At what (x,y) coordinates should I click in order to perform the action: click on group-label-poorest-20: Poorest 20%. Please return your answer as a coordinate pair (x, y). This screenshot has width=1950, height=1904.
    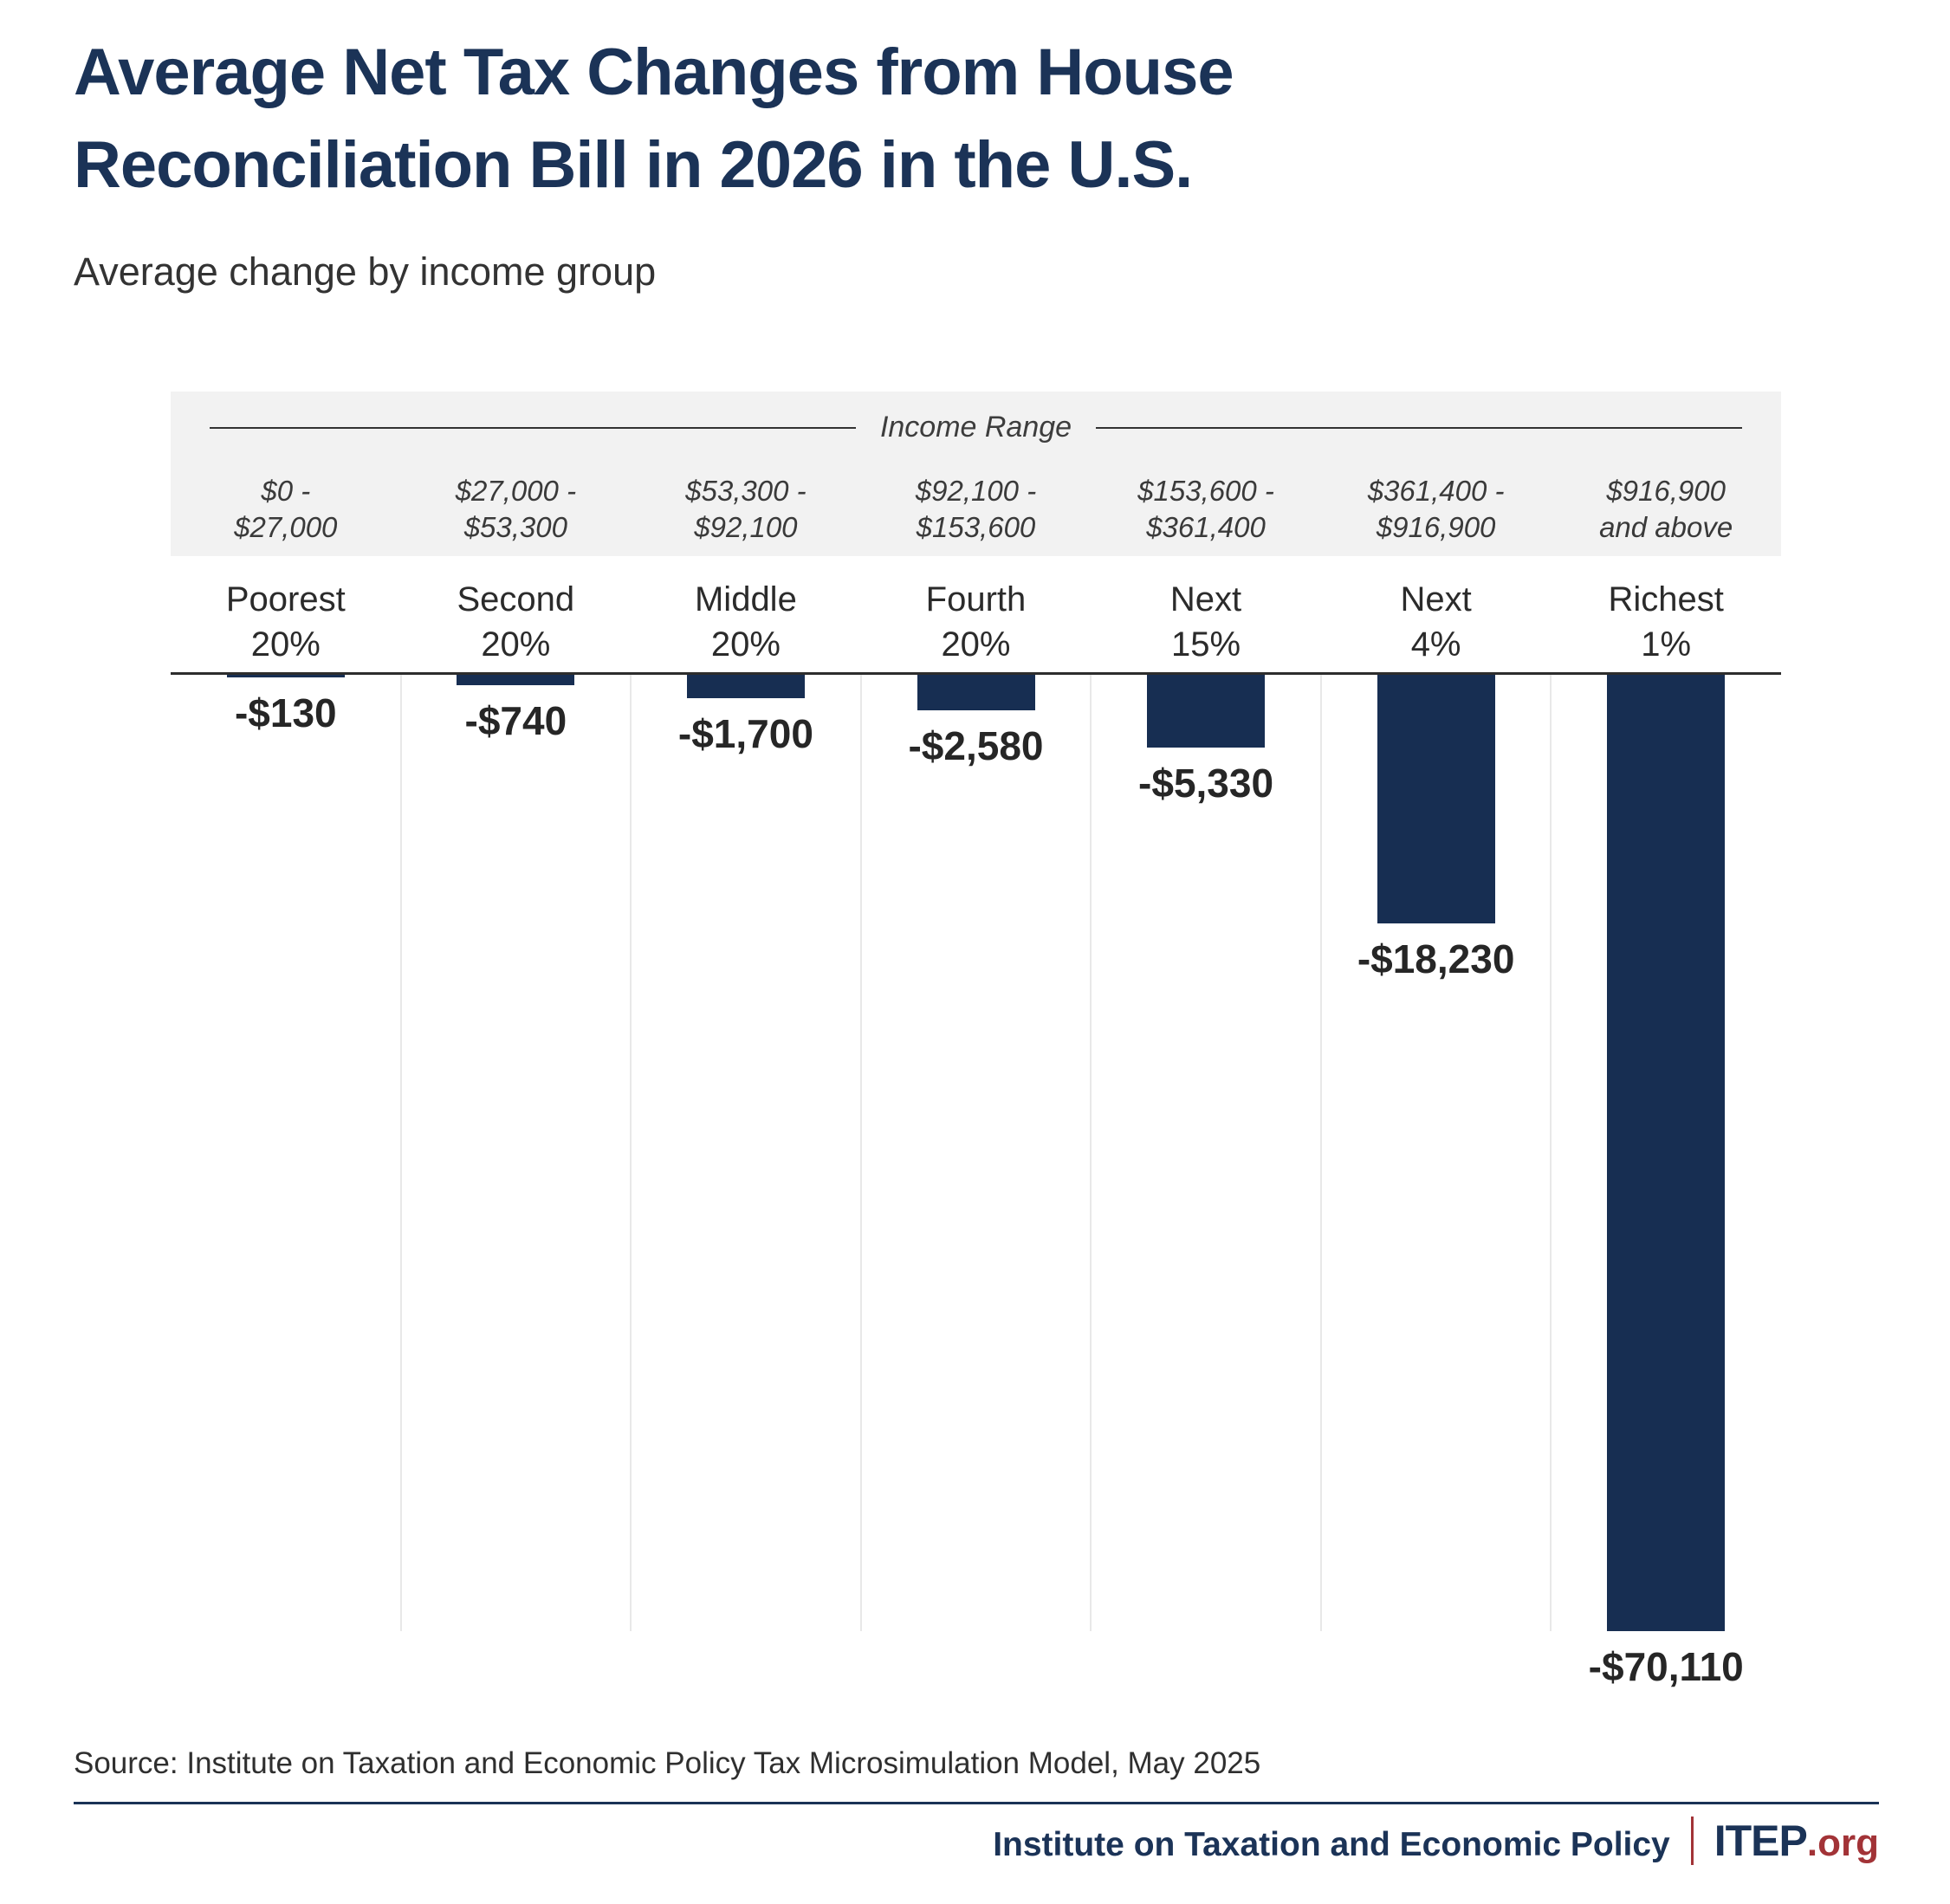
    Looking at the image, I should click on (286, 622).